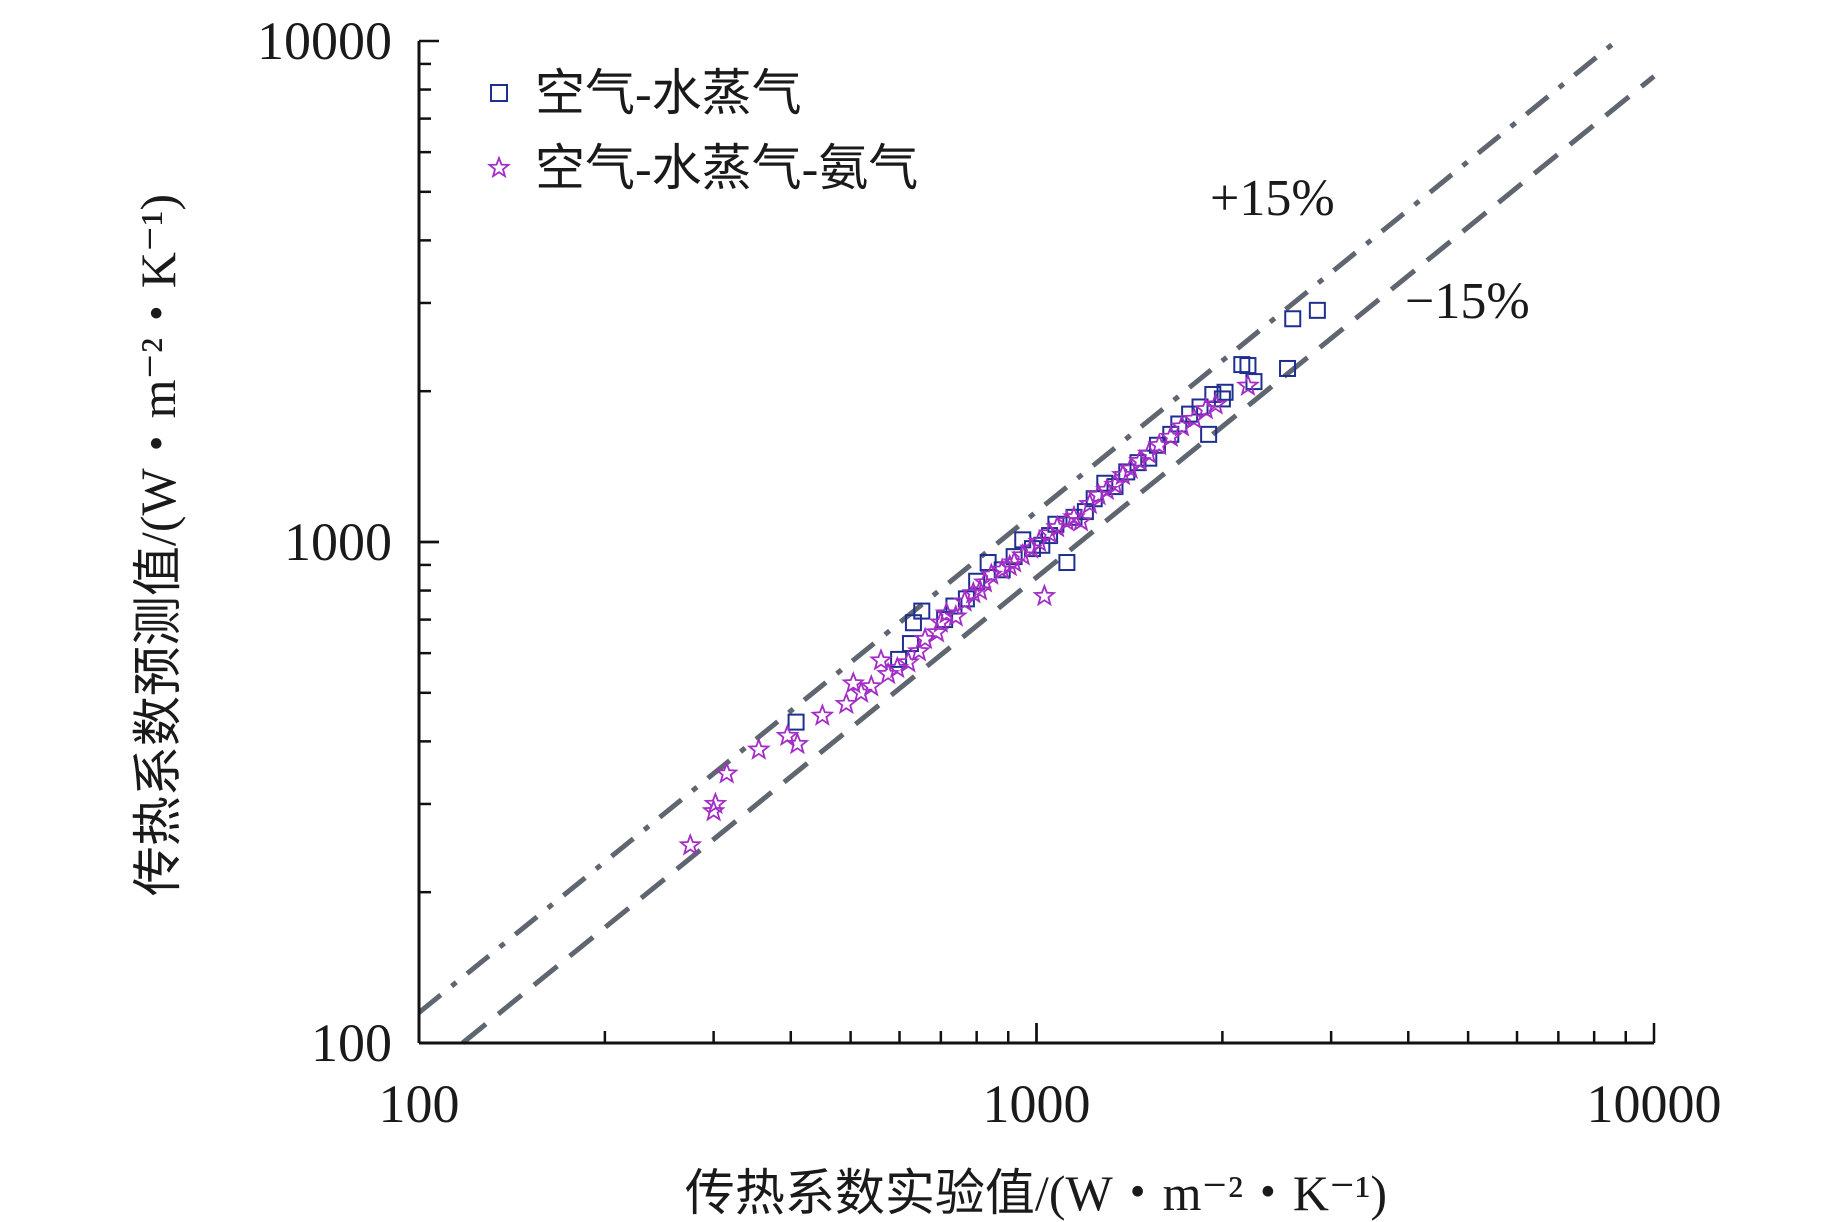 The height and width of the screenshot is (1222, 1843). What do you see at coordinates (1272, 198) in the screenshot?
I see `upper-band-label: +15%` at bounding box center [1272, 198].